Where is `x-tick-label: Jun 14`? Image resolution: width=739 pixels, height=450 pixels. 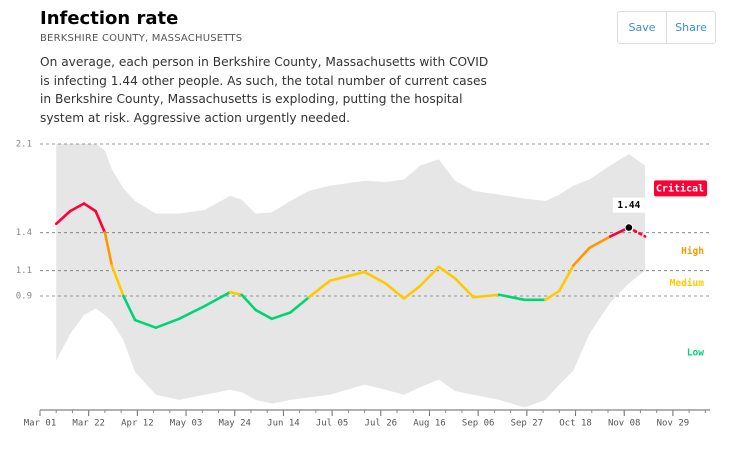 x-tick-label: Jun 14 is located at coordinates (283, 424).